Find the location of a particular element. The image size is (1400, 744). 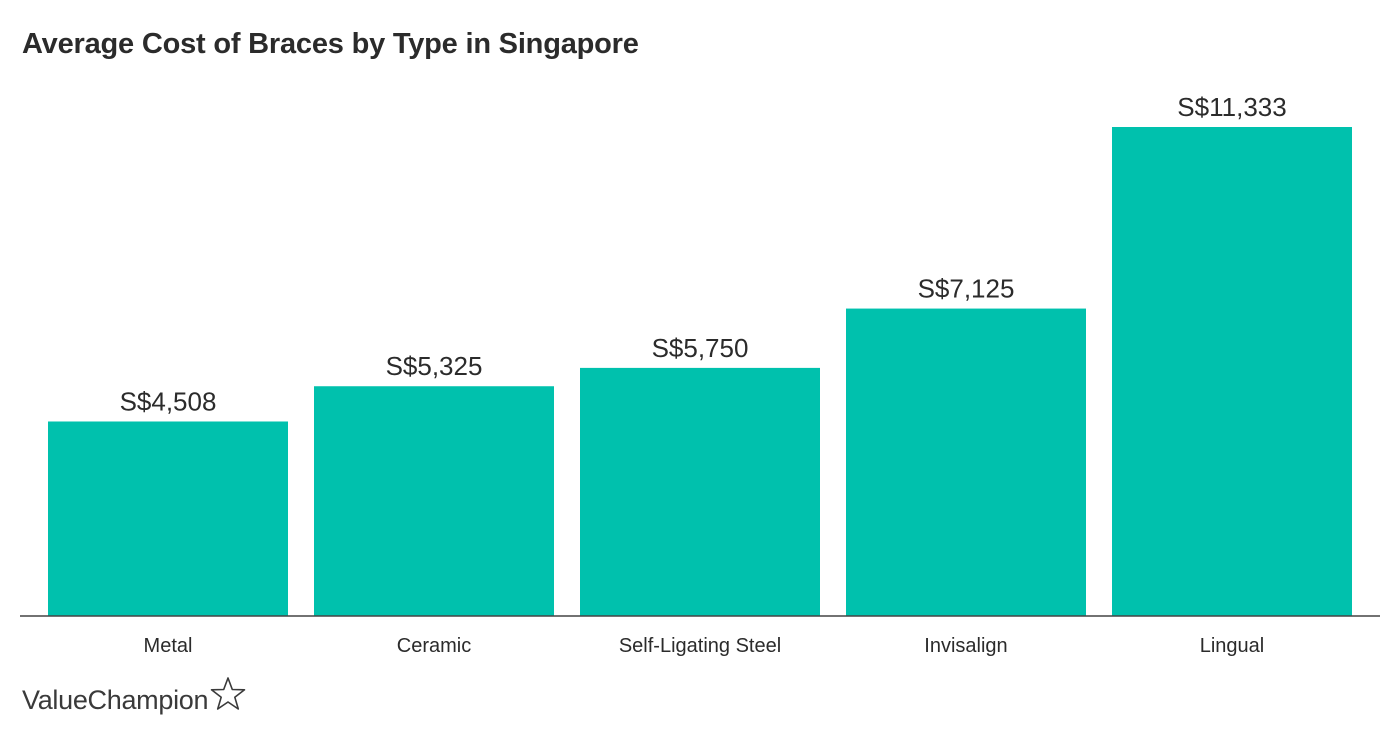

x-tick-label: Invisalign is located at coordinates (965, 646).